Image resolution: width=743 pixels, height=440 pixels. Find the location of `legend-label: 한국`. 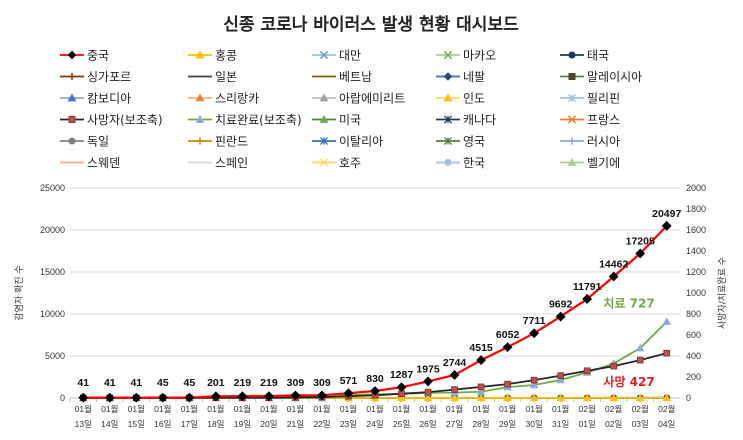

legend-label: 한국 is located at coordinates (474, 163).